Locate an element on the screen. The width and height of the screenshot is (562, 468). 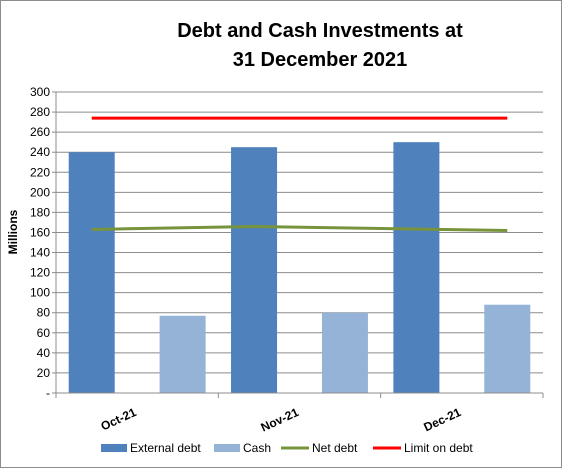
legend-label-external-debt: External debt is located at coordinates (165, 448).